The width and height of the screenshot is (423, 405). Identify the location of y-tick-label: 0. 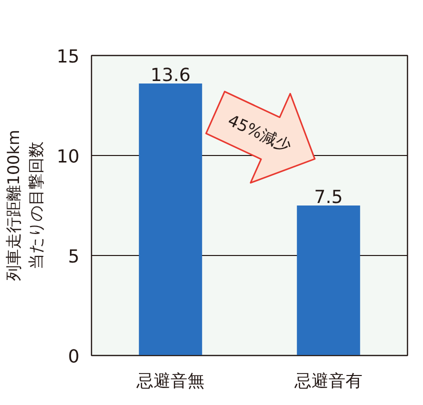
(74, 357).